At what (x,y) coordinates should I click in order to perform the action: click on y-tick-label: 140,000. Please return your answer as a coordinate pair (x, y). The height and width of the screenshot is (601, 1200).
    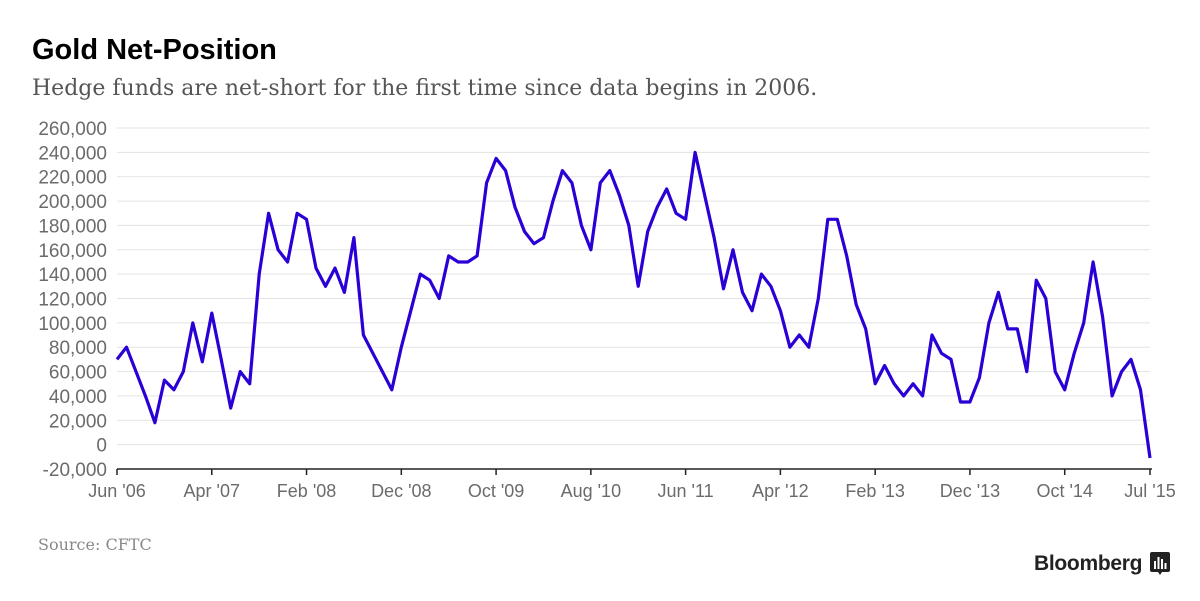
    Looking at the image, I should click on (72, 275).